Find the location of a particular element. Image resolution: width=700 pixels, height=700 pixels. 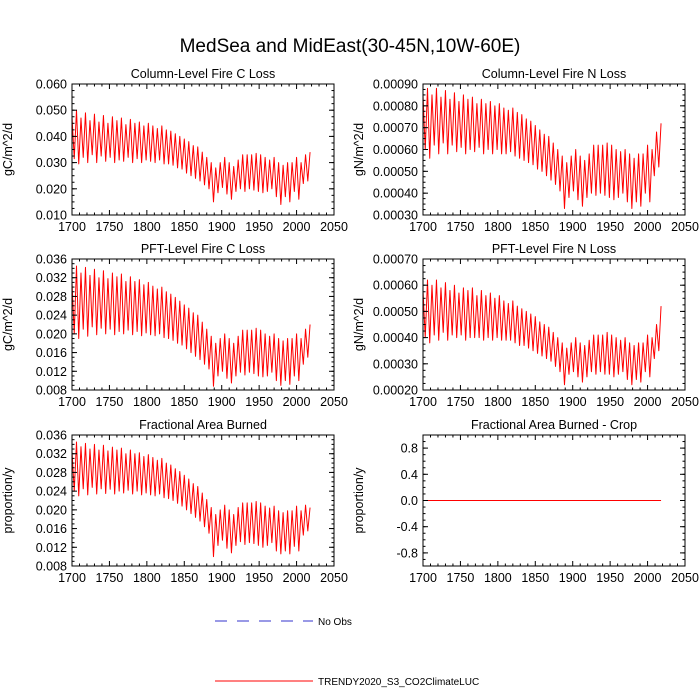

y-tick-label: 0.4 is located at coordinates (409, 475).